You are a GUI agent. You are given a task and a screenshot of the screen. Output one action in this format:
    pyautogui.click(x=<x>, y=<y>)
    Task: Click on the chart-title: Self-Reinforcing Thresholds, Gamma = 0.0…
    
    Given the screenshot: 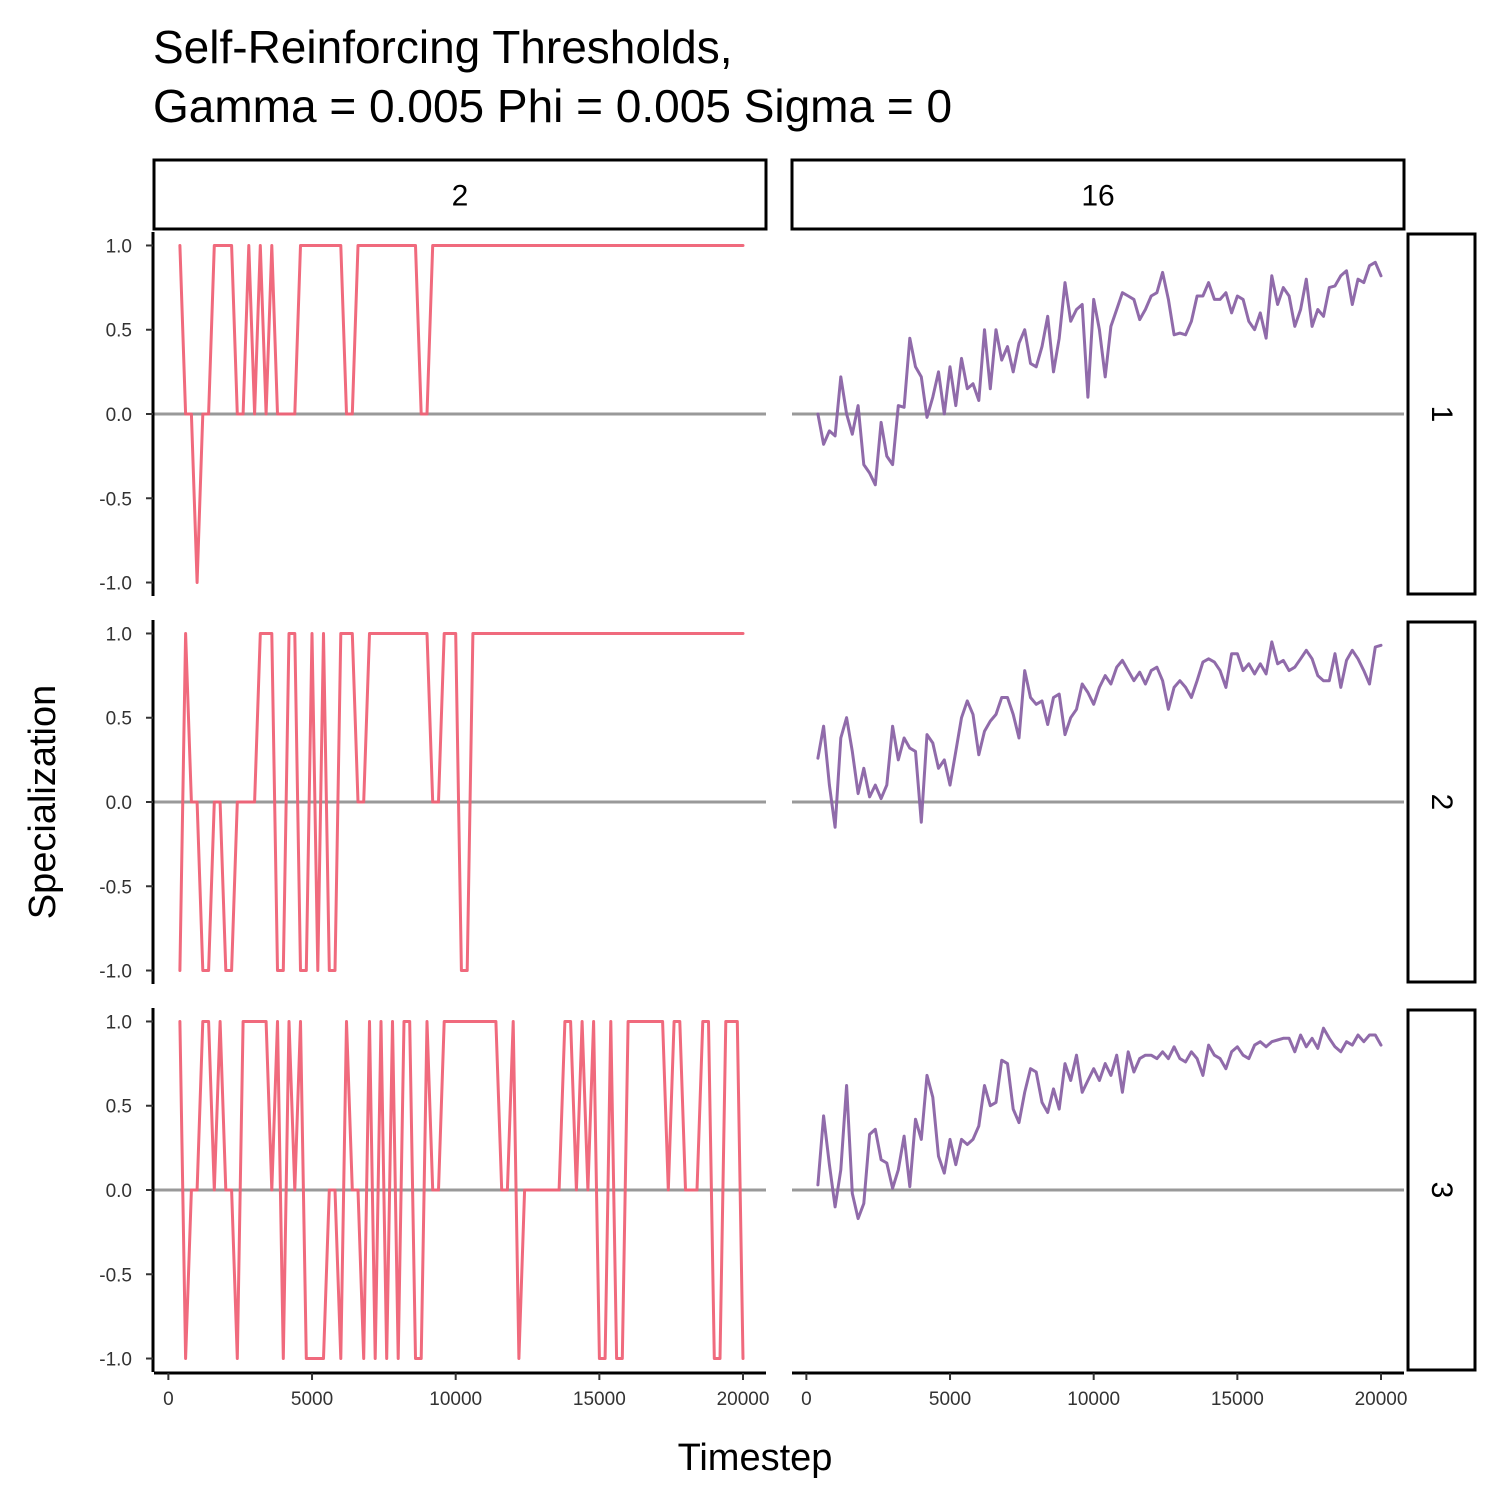 What is the action you would take?
    pyautogui.click(x=552, y=76)
    